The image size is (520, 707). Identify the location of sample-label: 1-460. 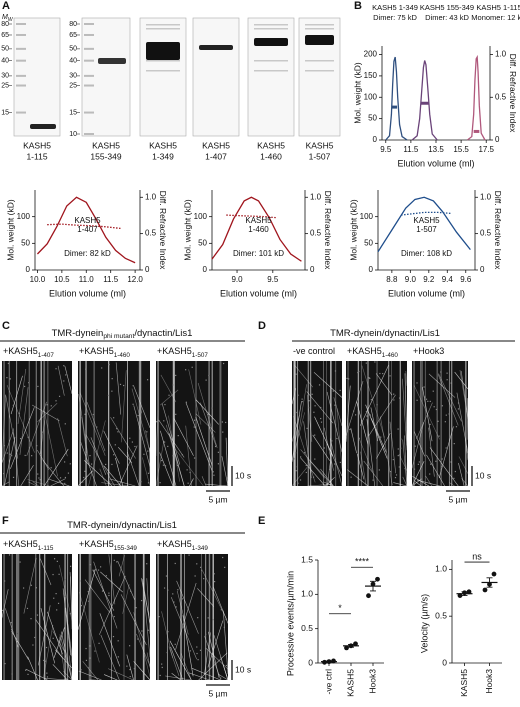
(258, 229).